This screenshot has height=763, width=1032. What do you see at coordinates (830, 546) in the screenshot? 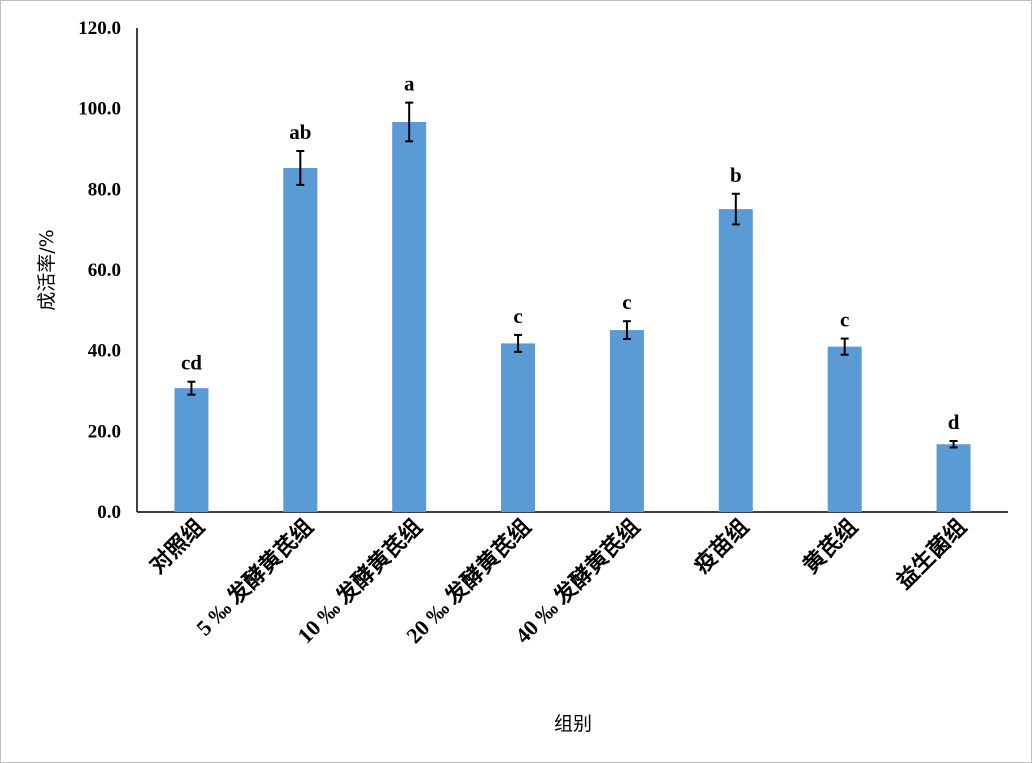
I see `category-label: 黄芪组` at bounding box center [830, 546].